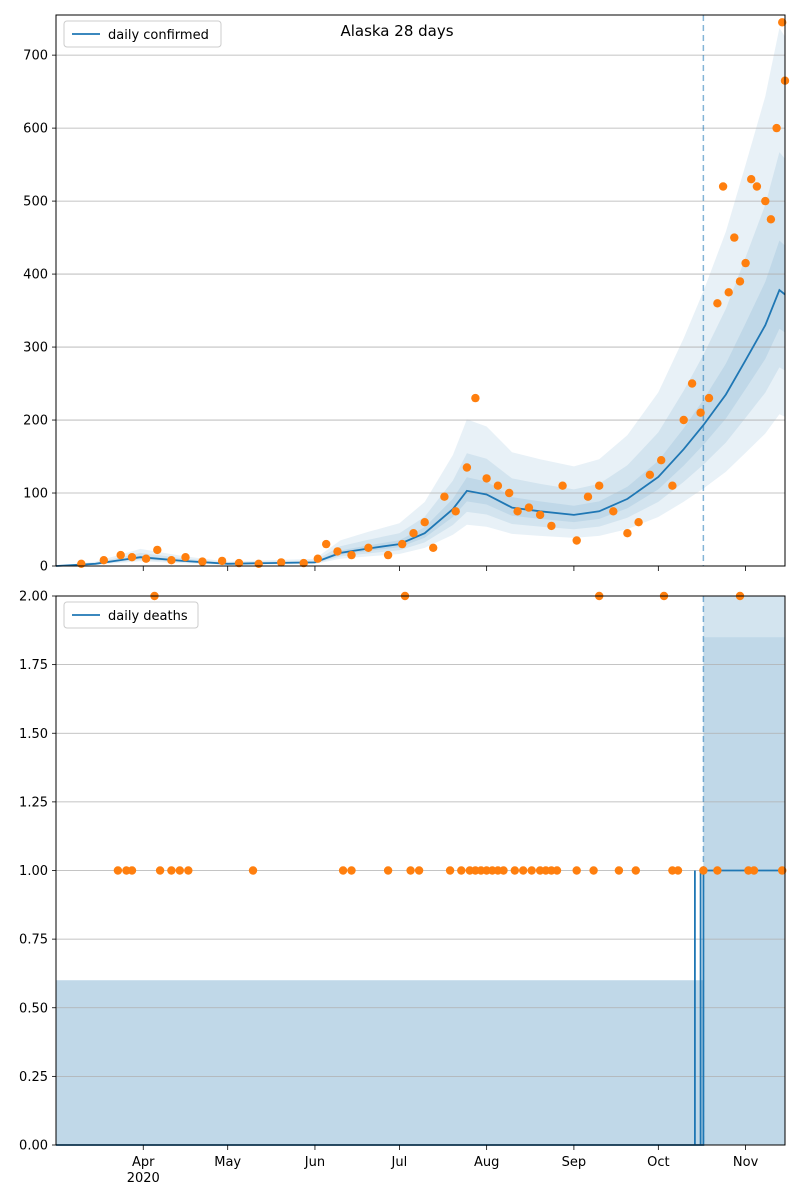 This screenshot has height=1200, width=800. Describe the element at coordinates (33, 802) in the screenshot. I see `y-tick-label: 1.25` at that location.